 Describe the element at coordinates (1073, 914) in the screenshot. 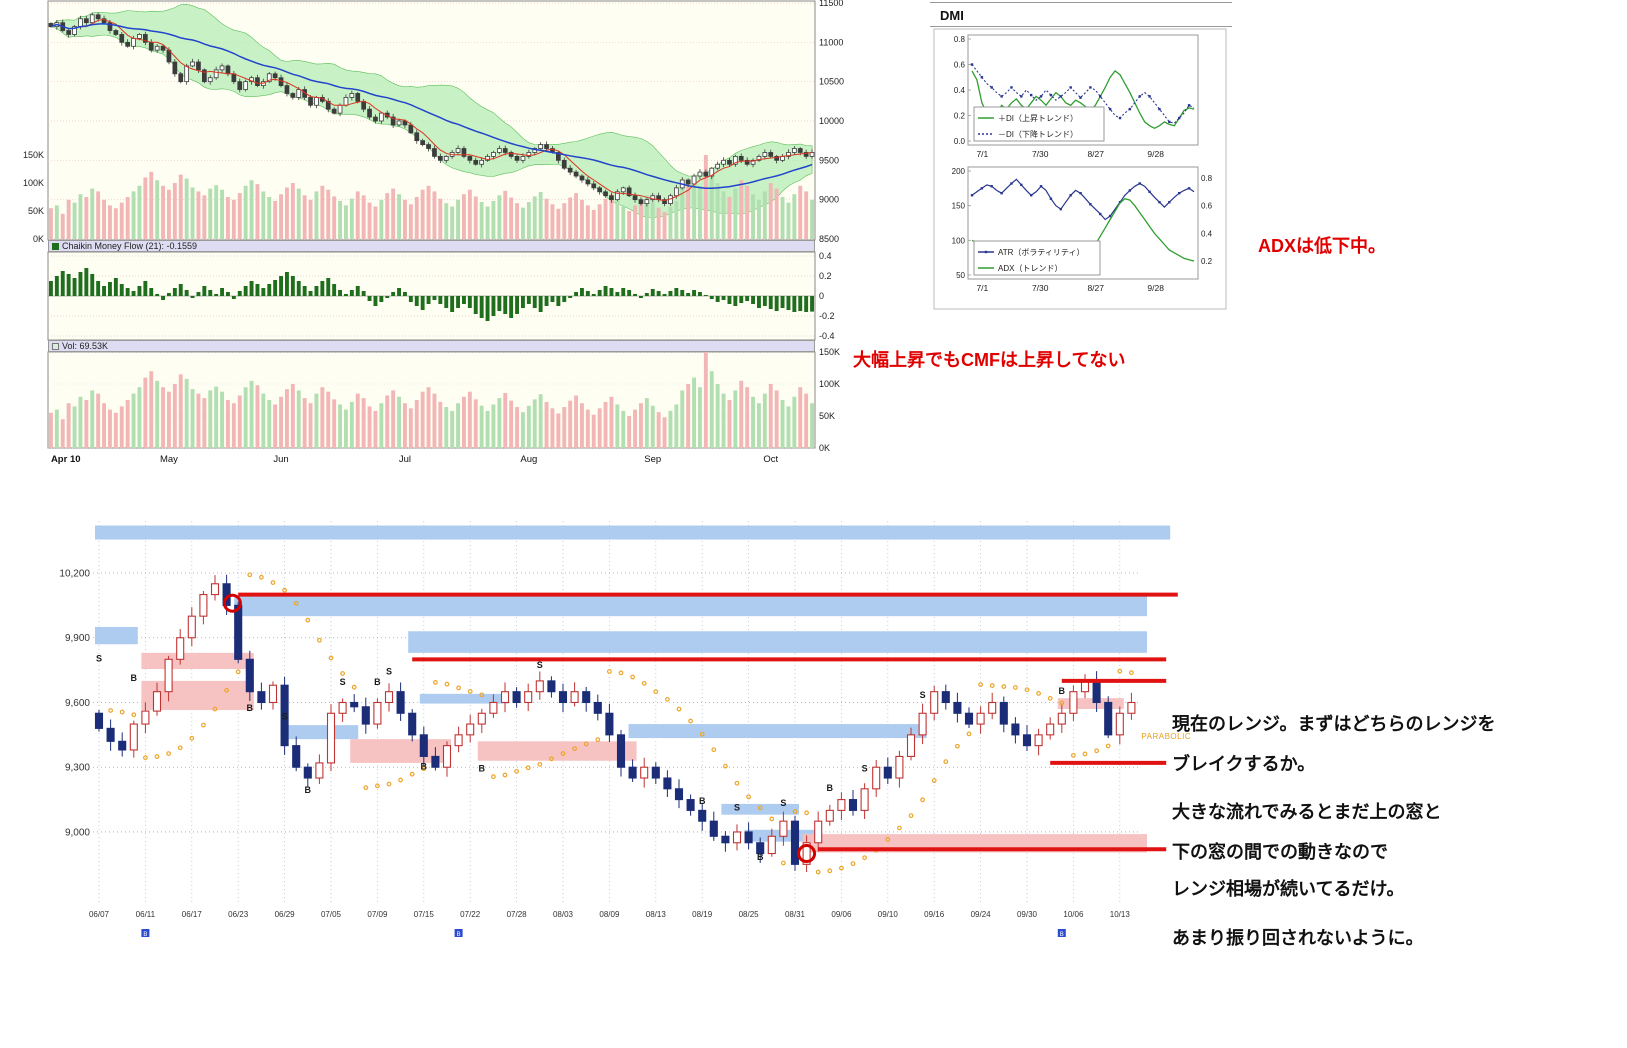

I see `svg-text: 10/06` at that location.